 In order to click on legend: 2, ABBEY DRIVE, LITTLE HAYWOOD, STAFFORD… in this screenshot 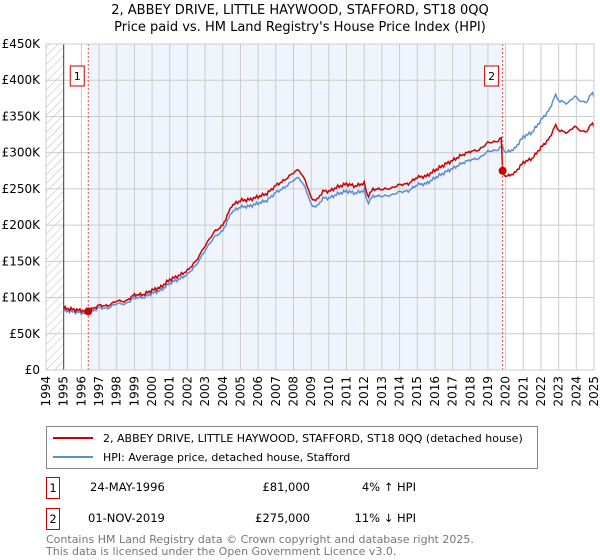, I will do `click(292, 447)`.